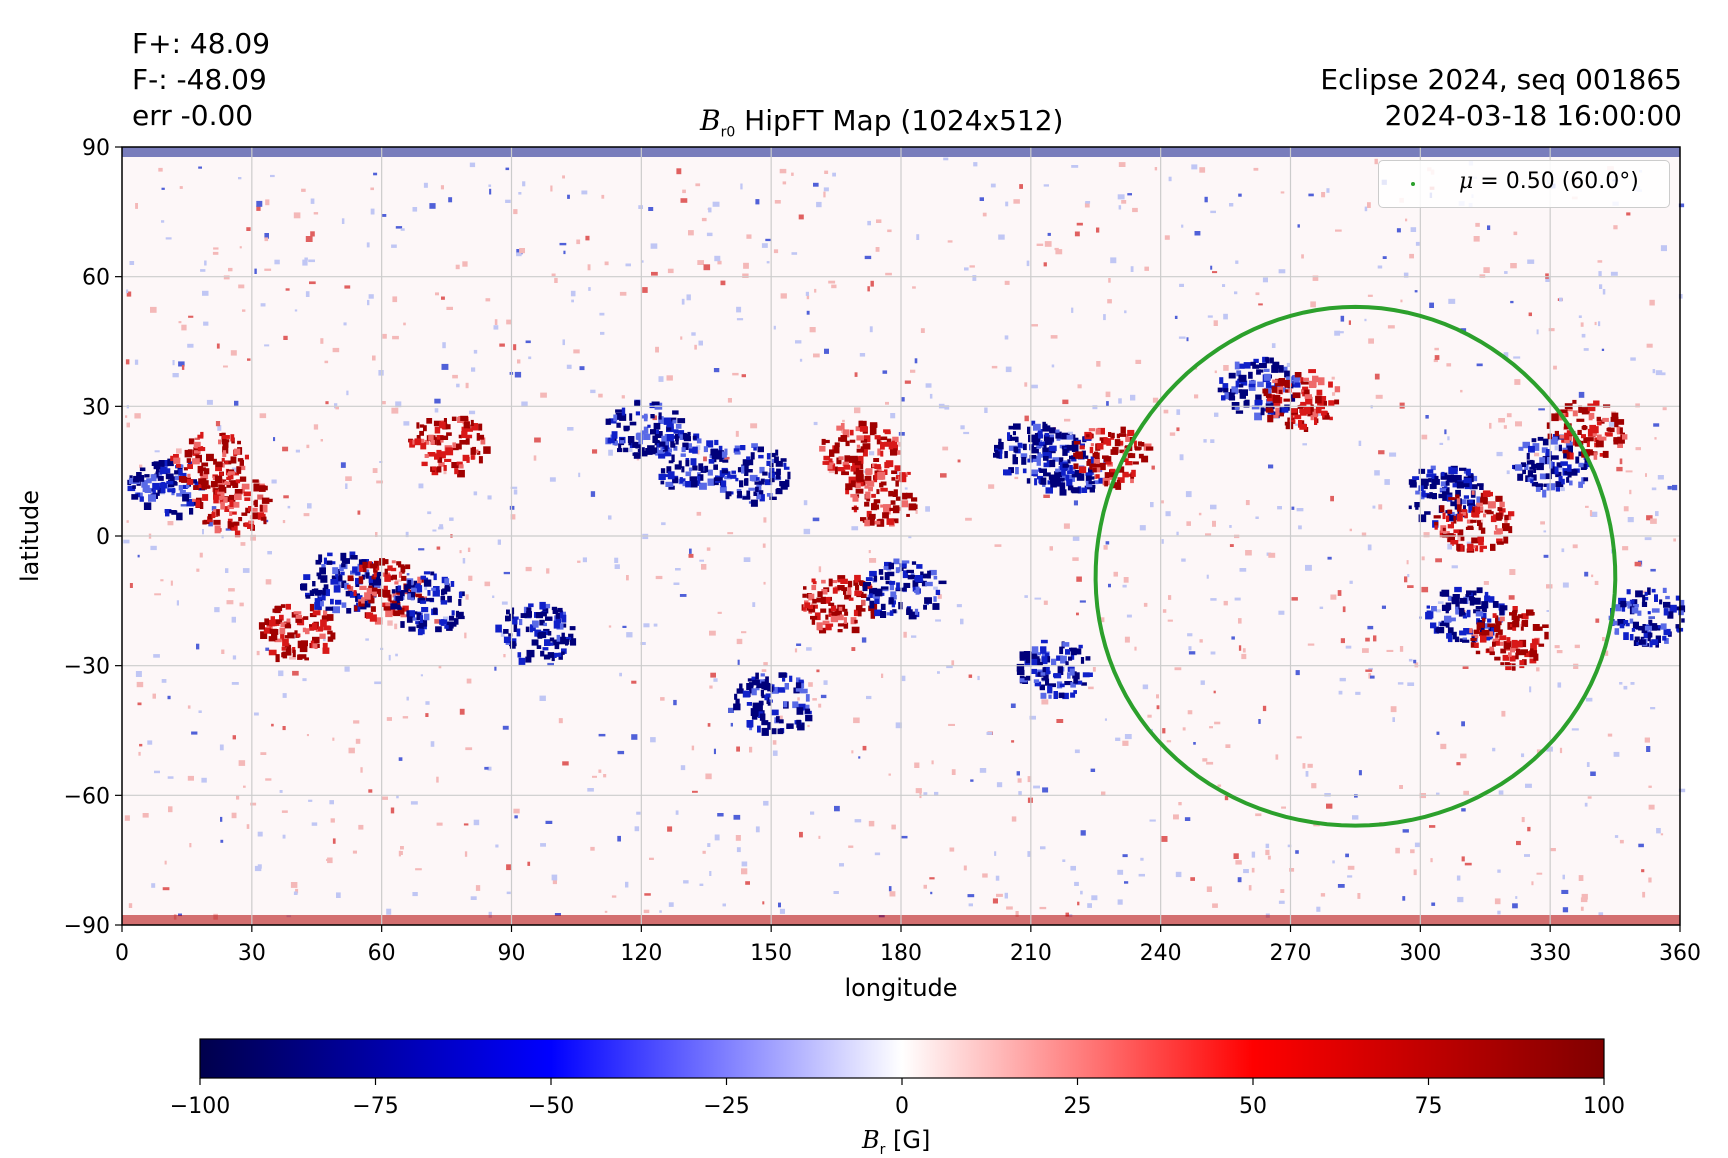 The image size is (1728, 1158). Describe the element at coordinates (252, 953) in the screenshot. I see `x-tick-label: 30` at that location.